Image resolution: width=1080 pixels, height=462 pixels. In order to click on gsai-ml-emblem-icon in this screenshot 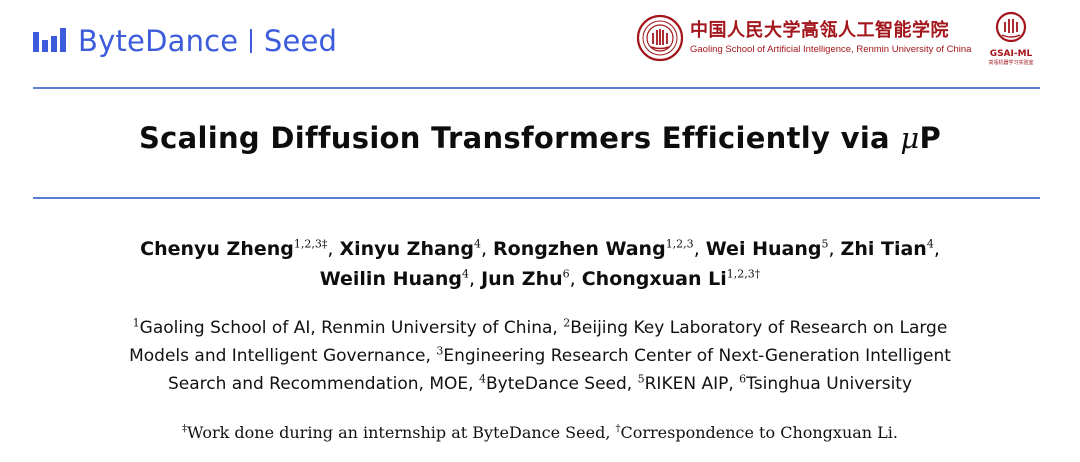, I will do `click(1011, 27)`.